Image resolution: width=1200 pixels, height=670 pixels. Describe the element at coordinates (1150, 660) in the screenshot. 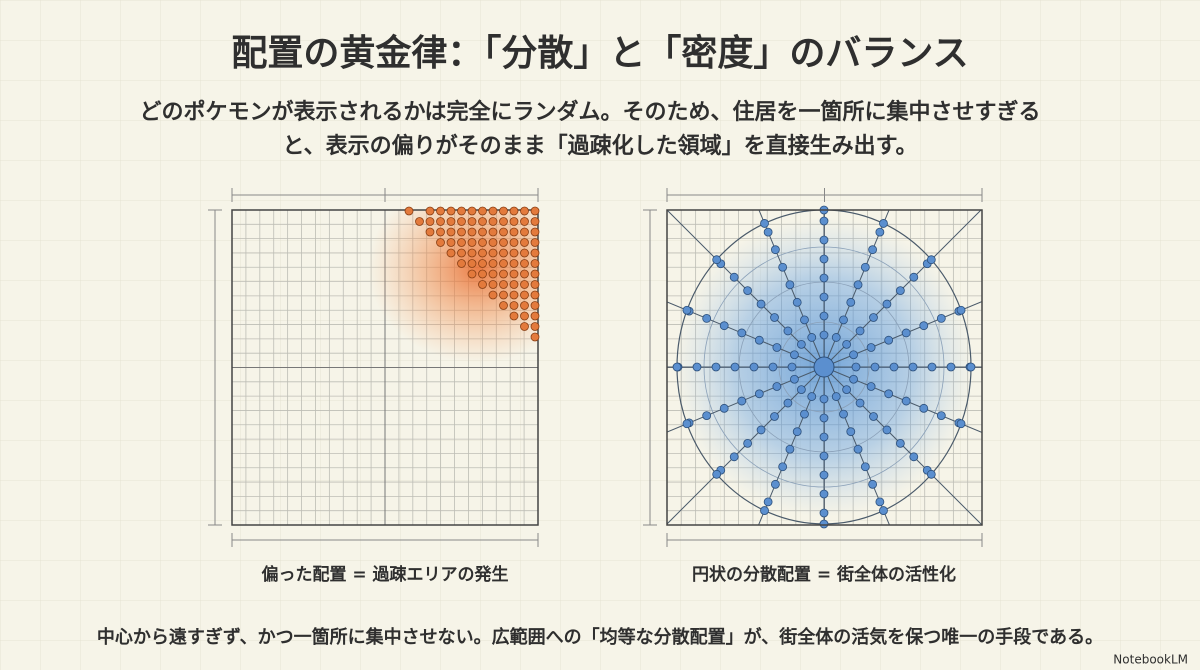

I see `brand: NotebookLM` at that location.